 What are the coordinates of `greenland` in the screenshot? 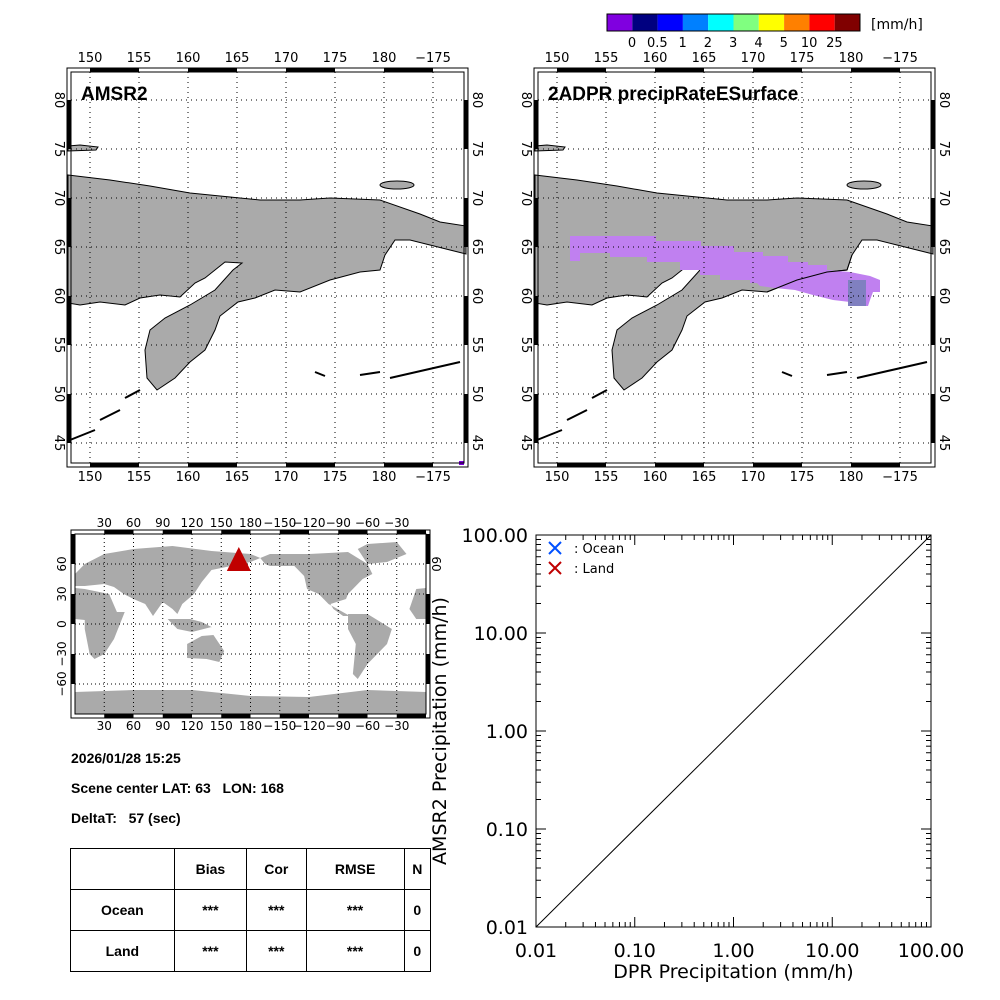 It's located at (382, 553).